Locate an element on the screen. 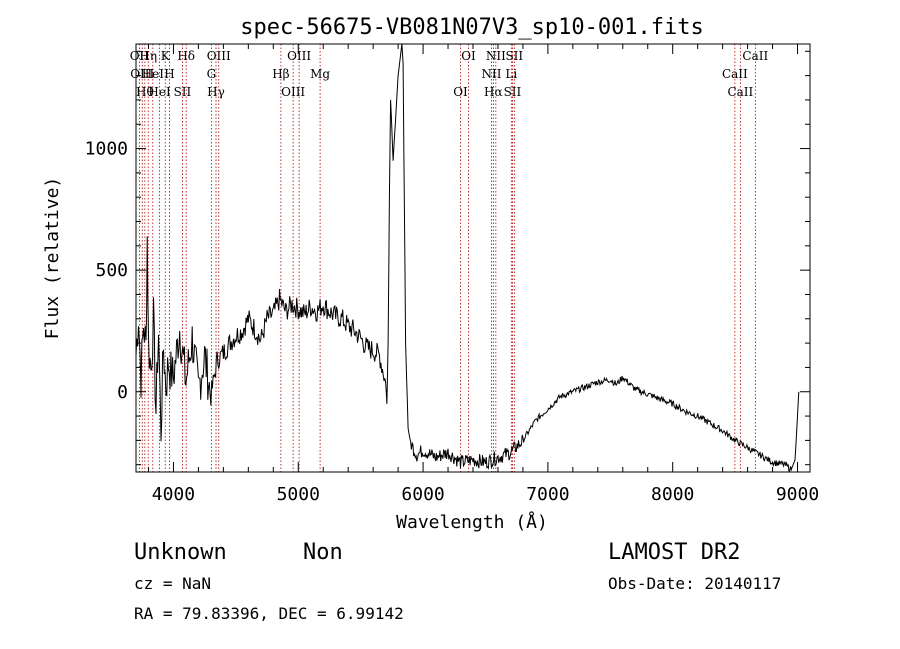 The width and height of the screenshot is (900, 649). x-tick-label: 8000 is located at coordinates (672, 494).